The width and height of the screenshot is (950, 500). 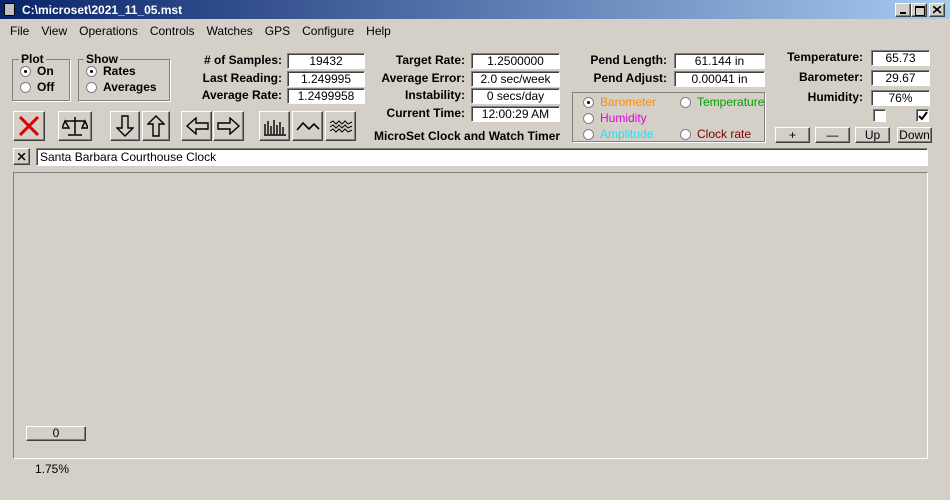 What do you see at coordinates (328, 31) in the screenshot?
I see `menu-item: Configure` at bounding box center [328, 31].